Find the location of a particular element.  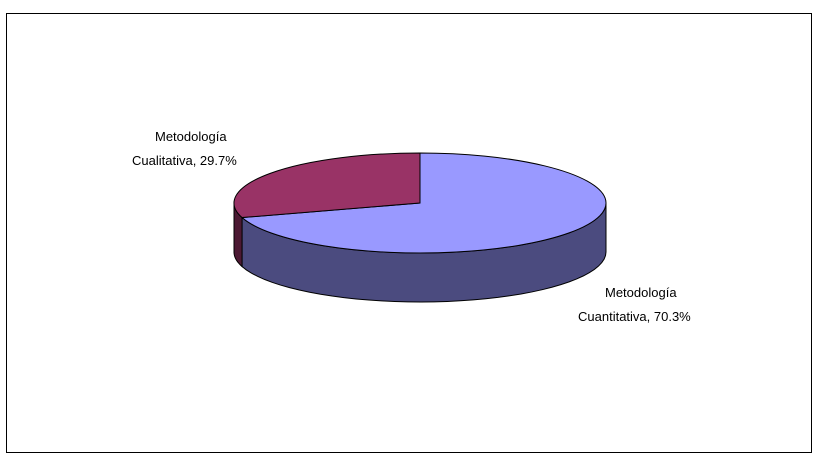

slice-top-cuantitativa is located at coordinates (423, 203).